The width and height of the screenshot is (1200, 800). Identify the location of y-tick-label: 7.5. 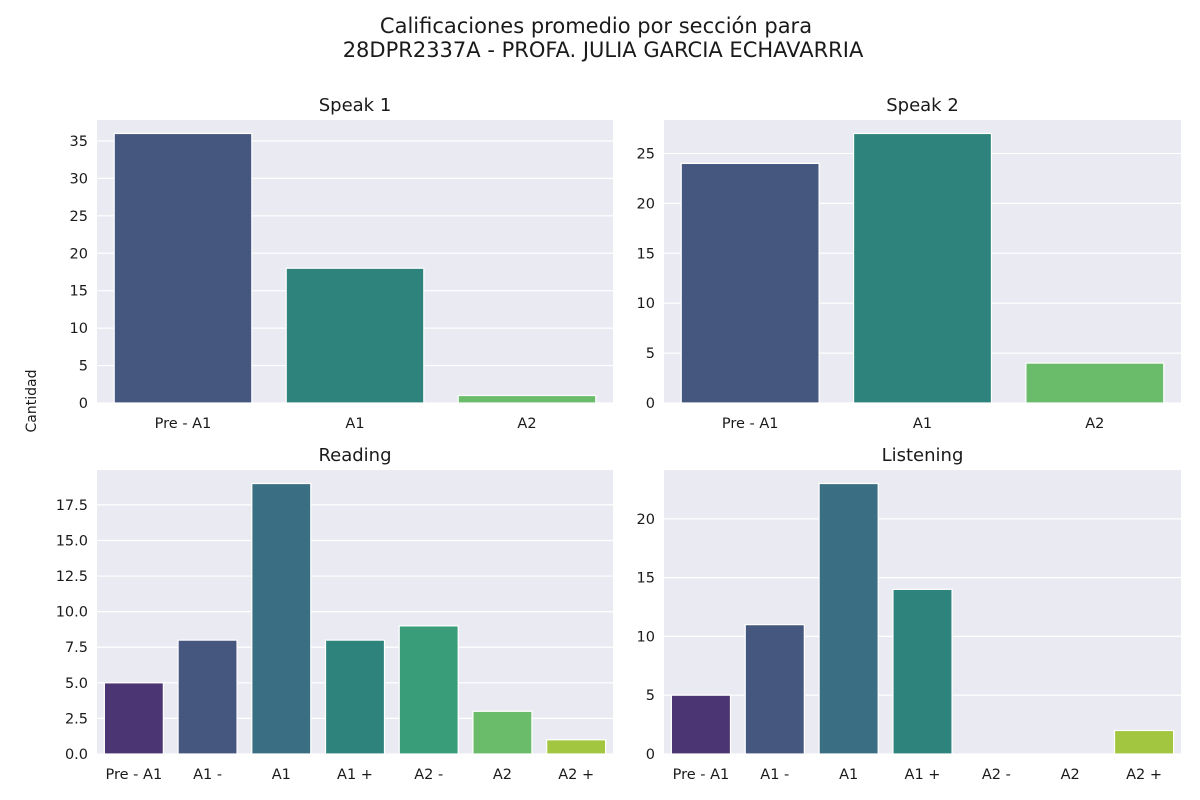
(76, 648).